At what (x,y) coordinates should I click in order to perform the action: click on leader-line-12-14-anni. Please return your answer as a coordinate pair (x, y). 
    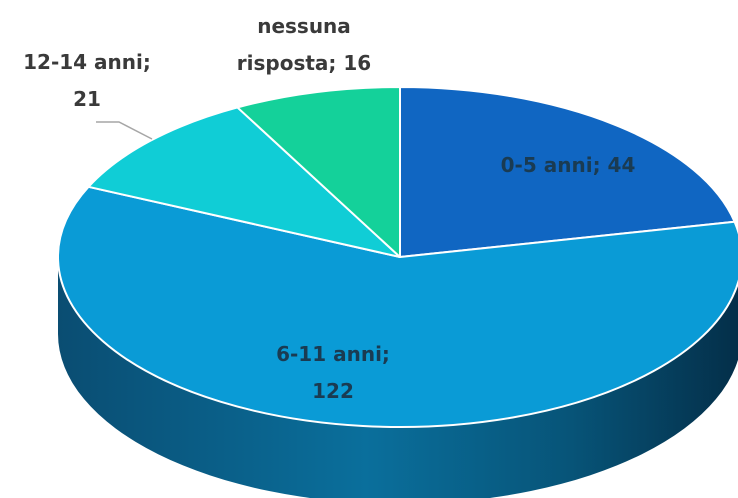
    Looking at the image, I should click on (124, 130).